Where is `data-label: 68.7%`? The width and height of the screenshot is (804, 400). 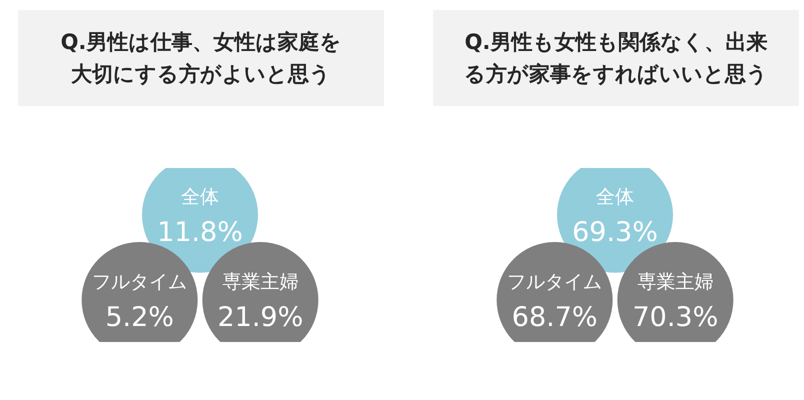 data-label: 68.7% is located at coordinates (555, 317).